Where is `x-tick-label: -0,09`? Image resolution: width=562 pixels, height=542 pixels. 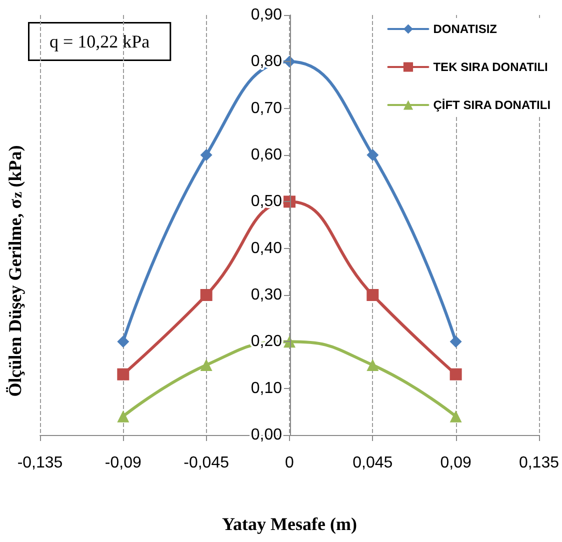
x-tick-label: -0,09 is located at coordinates (123, 463).